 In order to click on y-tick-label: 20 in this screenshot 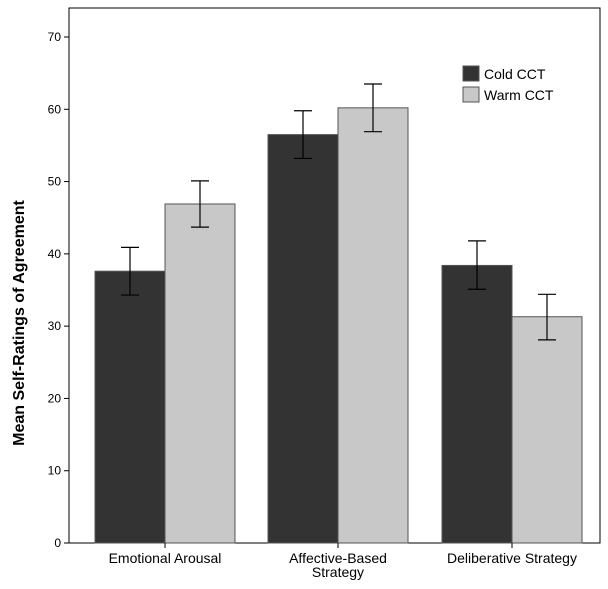, I will do `click(55, 398)`.